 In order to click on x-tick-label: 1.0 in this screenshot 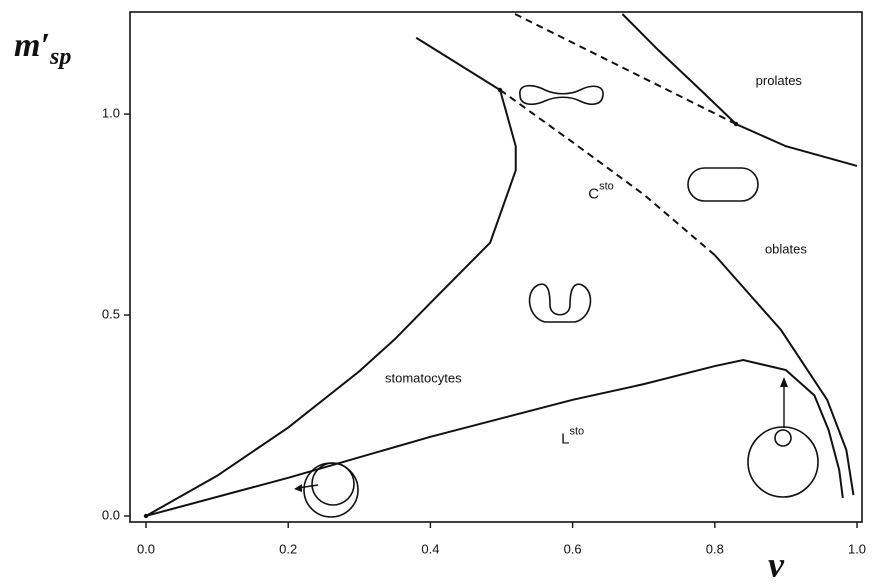, I will do `click(857, 548)`.